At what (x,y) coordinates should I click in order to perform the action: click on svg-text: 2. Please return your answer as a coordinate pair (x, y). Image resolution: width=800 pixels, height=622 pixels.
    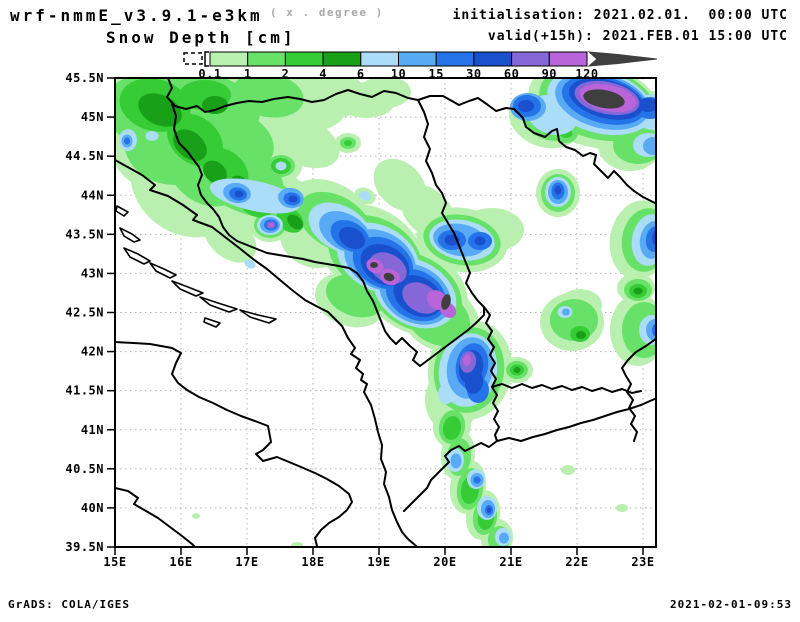
    Looking at the image, I should click on (286, 74).